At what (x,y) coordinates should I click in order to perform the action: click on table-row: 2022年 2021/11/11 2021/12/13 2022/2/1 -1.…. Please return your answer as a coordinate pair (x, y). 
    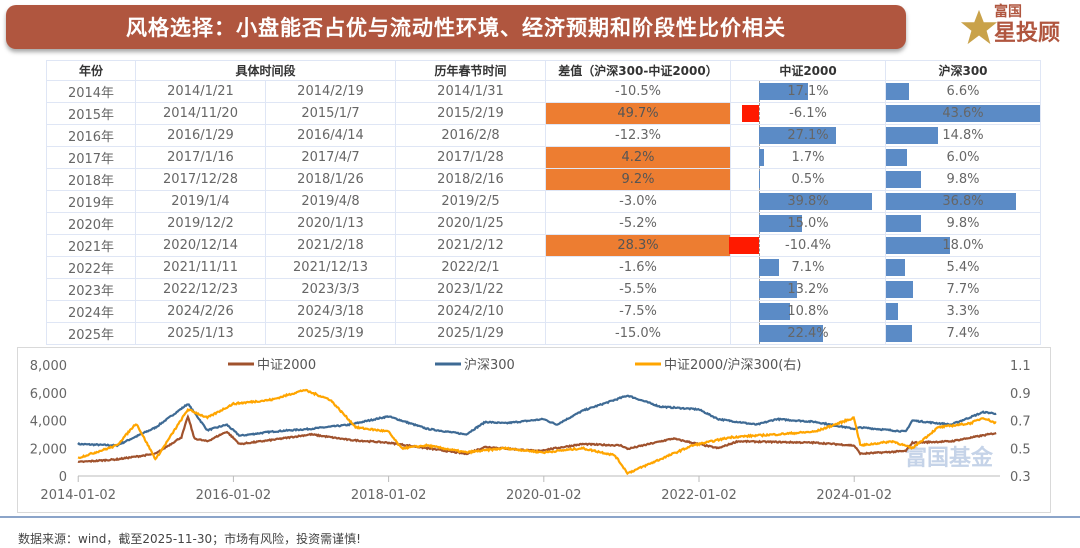
    Looking at the image, I should click on (544, 267).